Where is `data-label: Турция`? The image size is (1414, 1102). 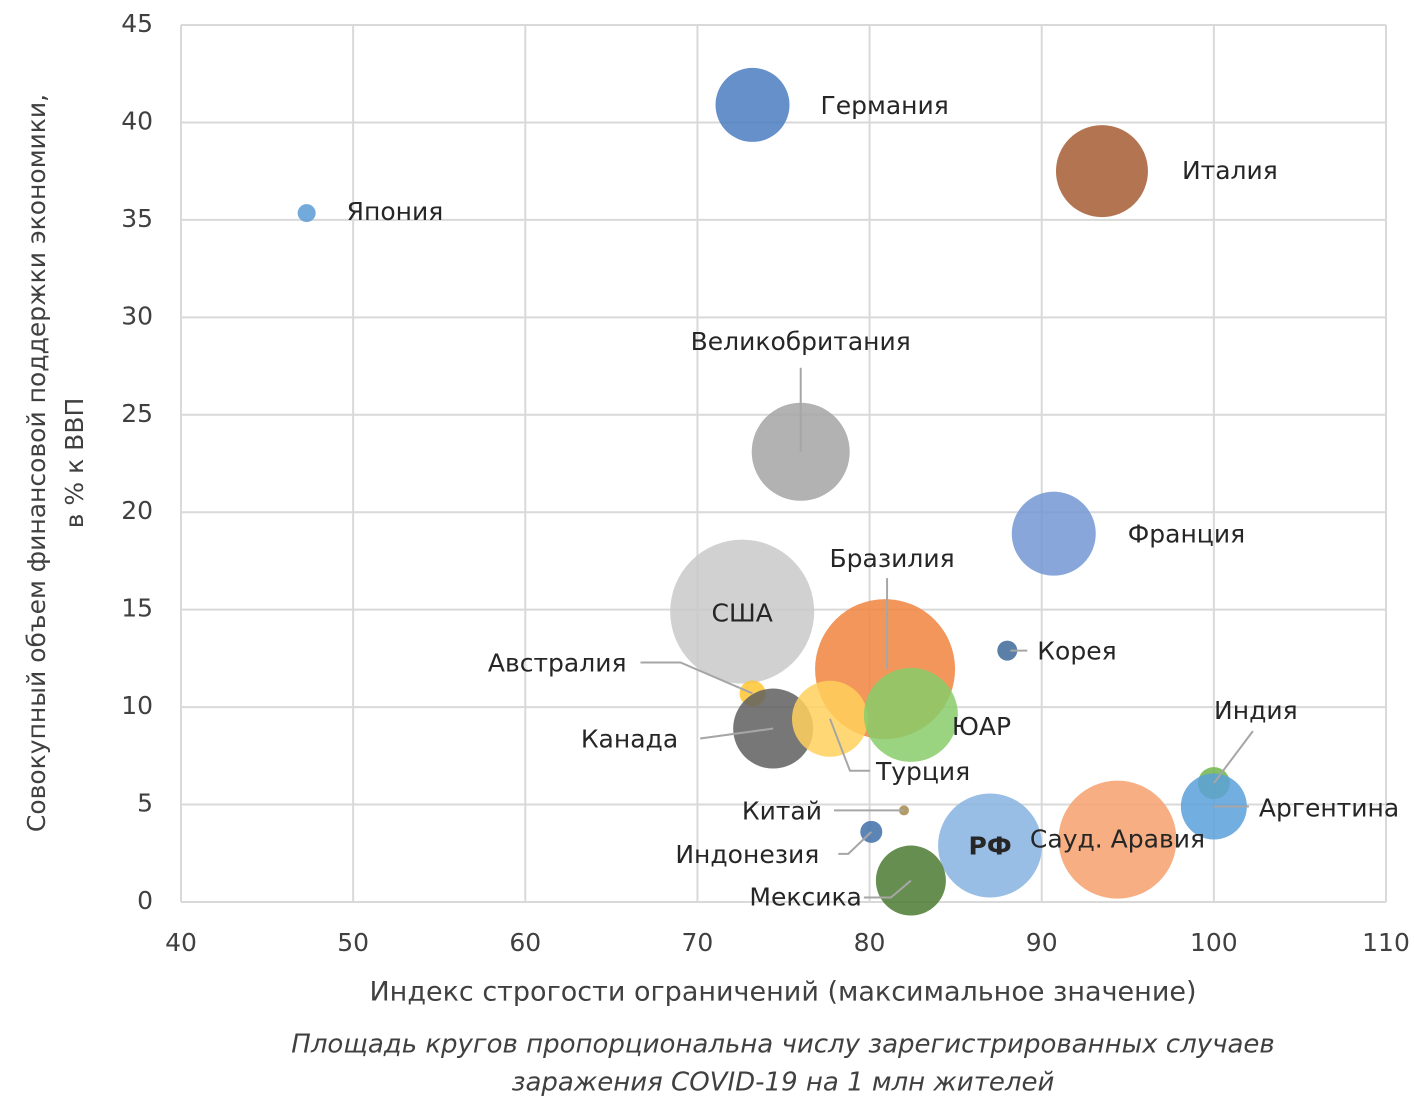
data-label: Турция is located at coordinates (922, 771).